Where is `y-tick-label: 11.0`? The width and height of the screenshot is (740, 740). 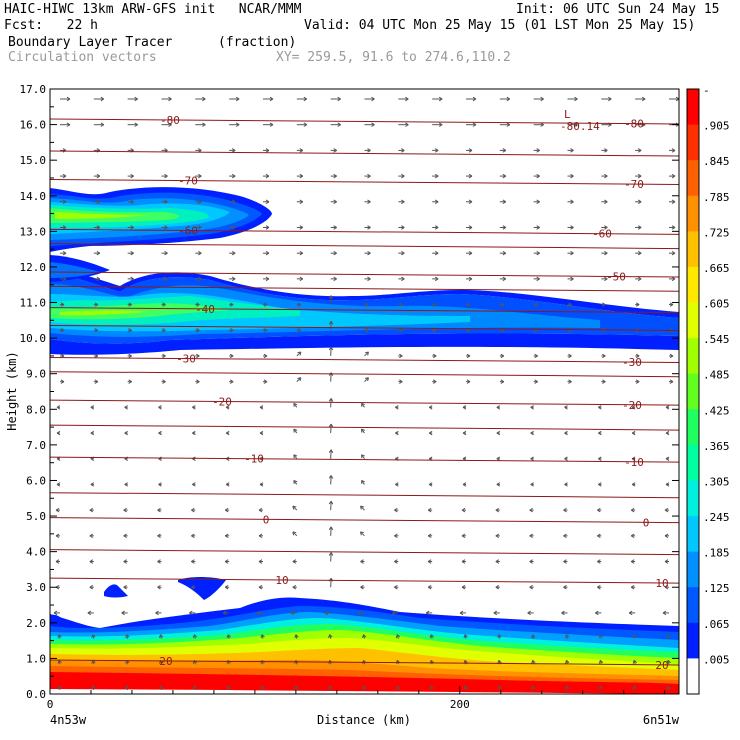 y-tick-label: 11.0 is located at coordinates (33, 303).